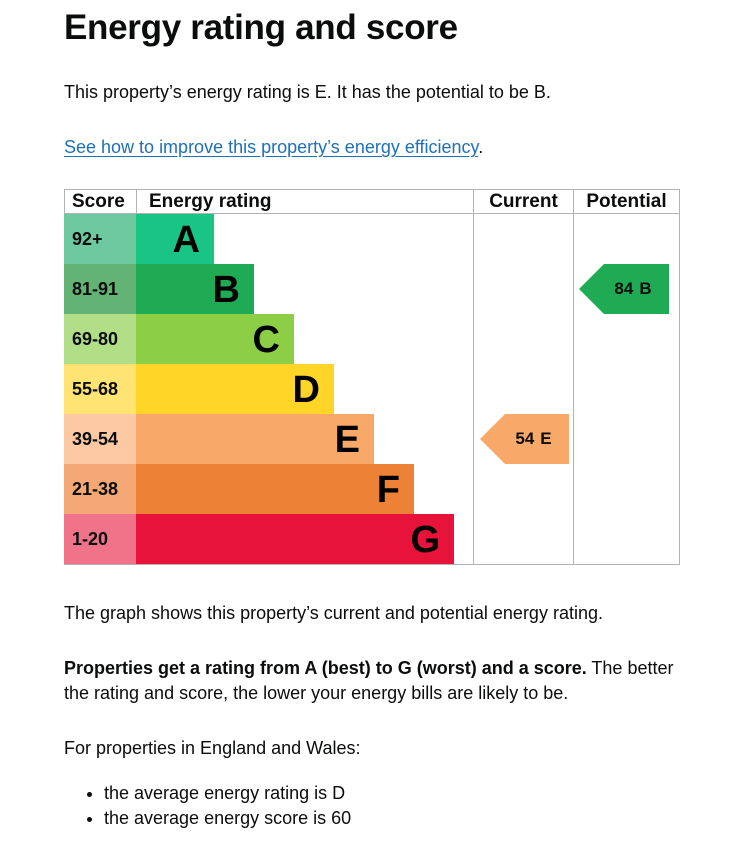 The width and height of the screenshot is (745, 863). What do you see at coordinates (212, 748) in the screenshot?
I see `averages-intro: For properties in England and Wales:` at bounding box center [212, 748].